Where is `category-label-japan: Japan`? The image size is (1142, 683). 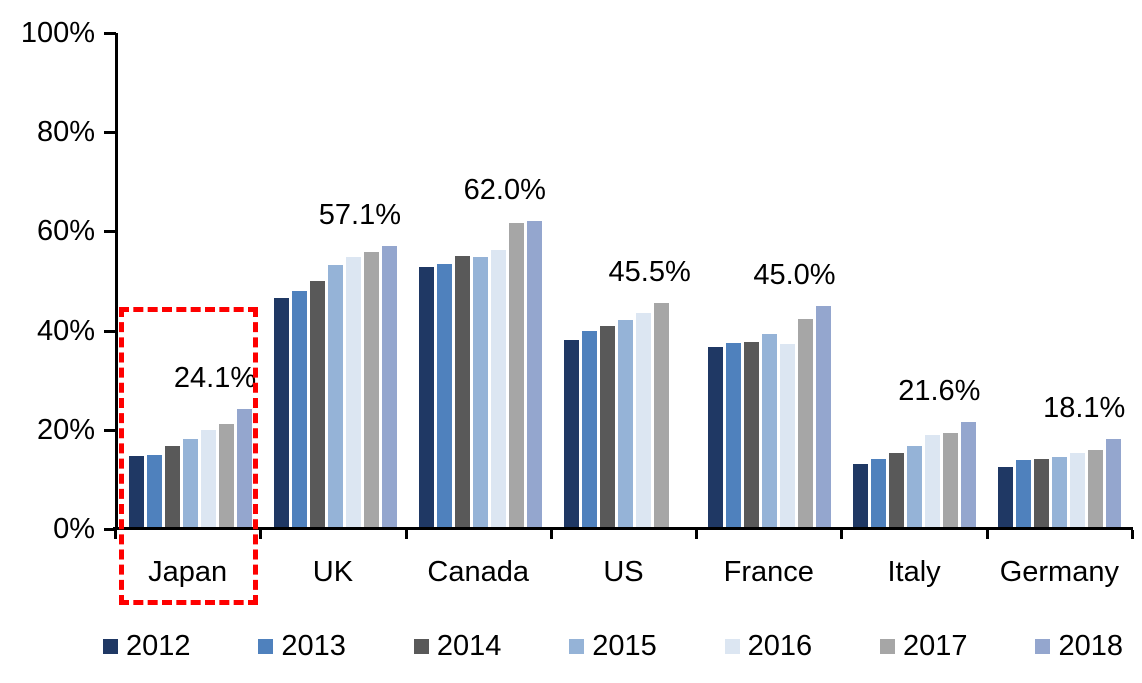
category-label-japan: Japan is located at coordinates (188, 572).